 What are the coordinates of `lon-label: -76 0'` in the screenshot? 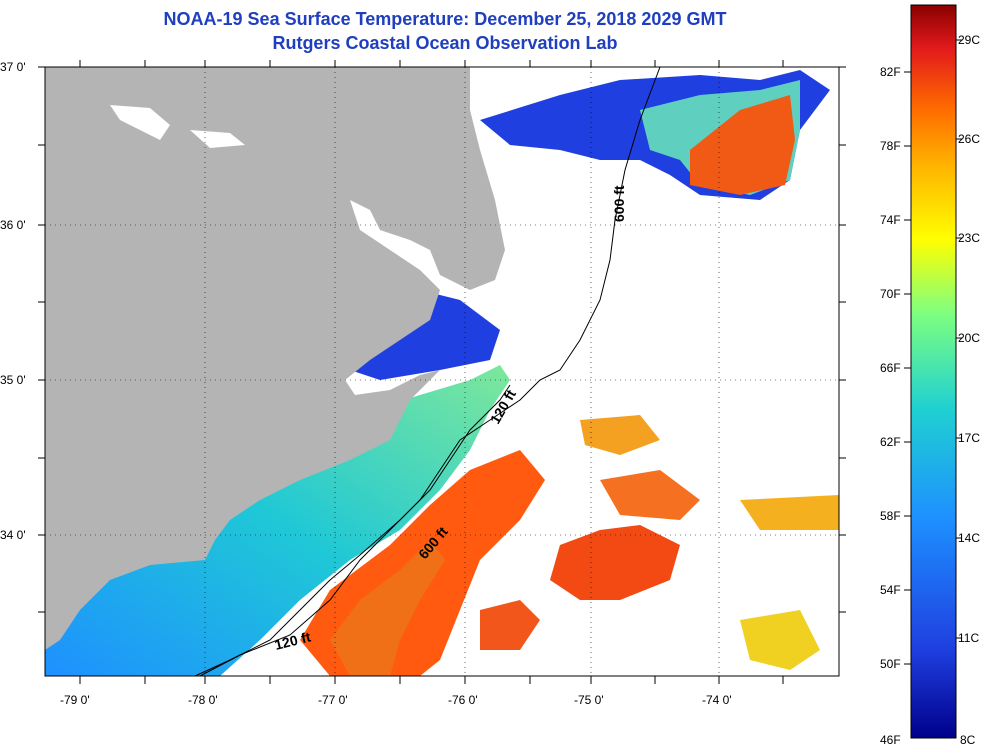 It's located at (463, 700).